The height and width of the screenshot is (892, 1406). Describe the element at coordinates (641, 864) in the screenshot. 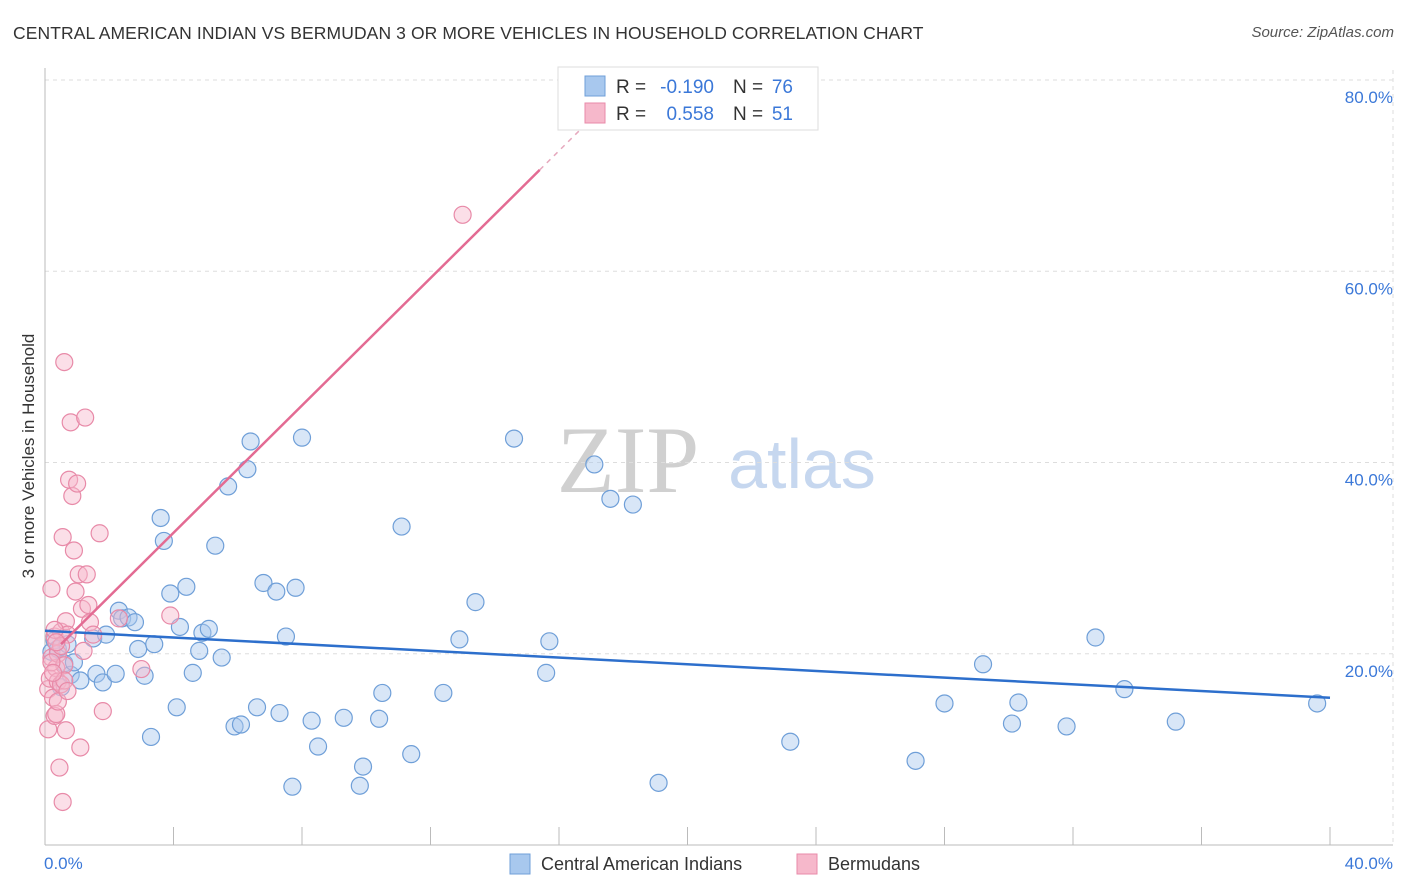

I see `legend-label-central-american-indians: Central American Indians` at that location.